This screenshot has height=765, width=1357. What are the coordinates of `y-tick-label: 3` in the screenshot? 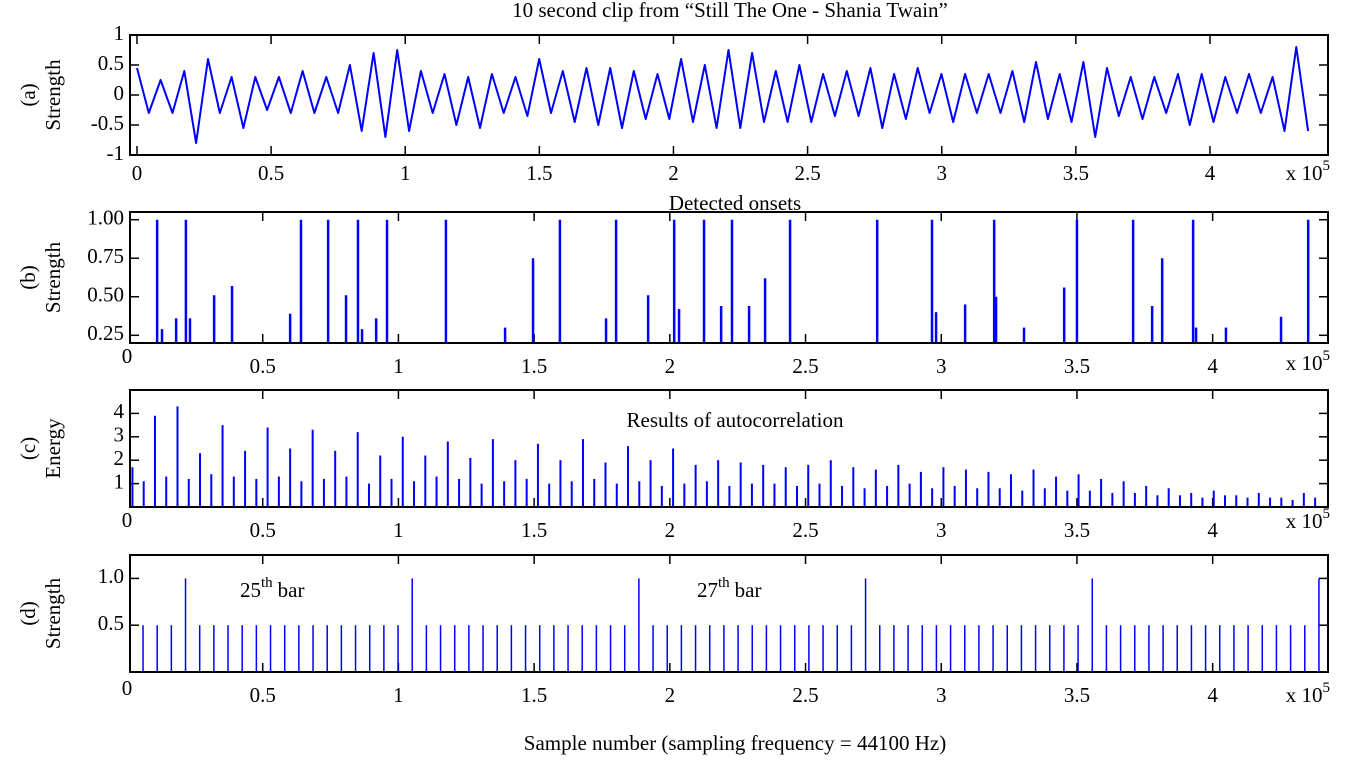 It's located at (119, 435).